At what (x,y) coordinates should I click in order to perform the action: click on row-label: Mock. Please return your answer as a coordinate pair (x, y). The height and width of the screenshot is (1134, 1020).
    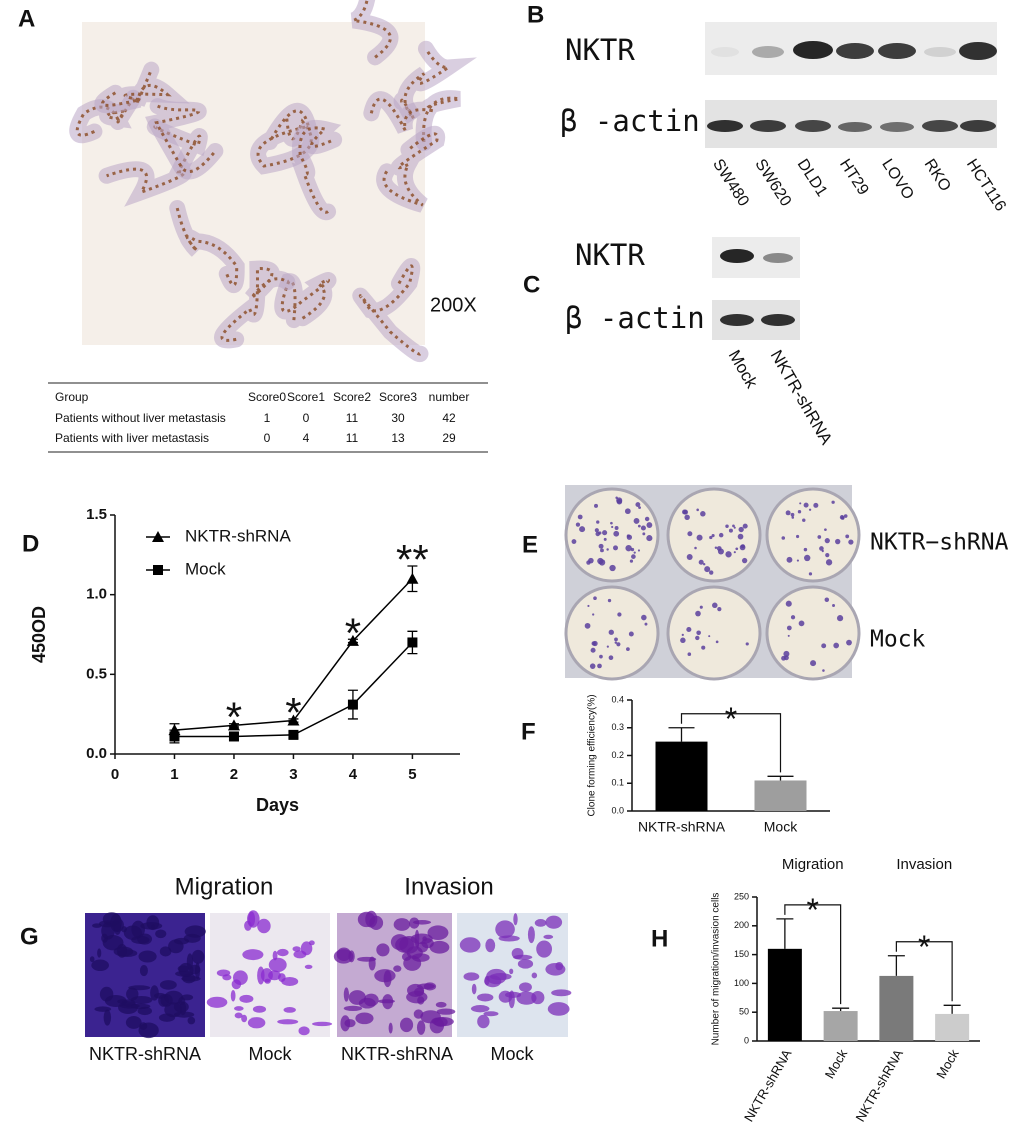
    Looking at the image, I should click on (898, 640).